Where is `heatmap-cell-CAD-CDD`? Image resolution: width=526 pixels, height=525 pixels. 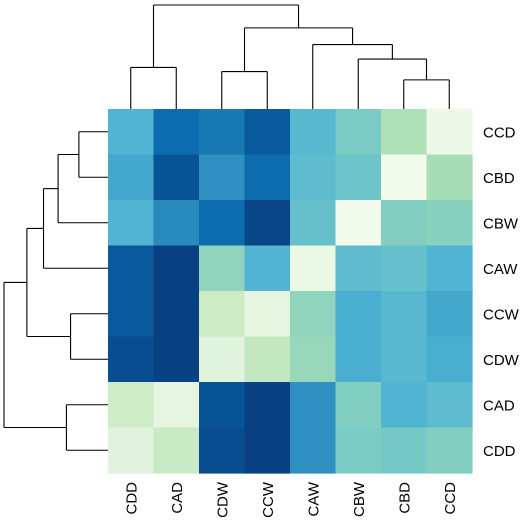 heatmap-cell-CAD-CDD is located at coordinates (131, 405).